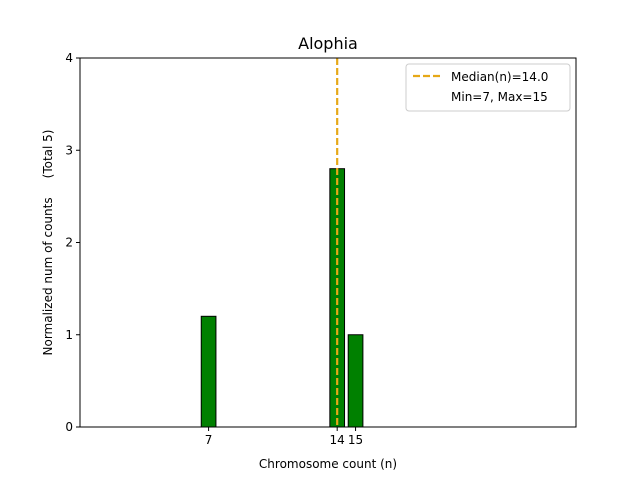 This screenshot has height=480, width=640. What do you see at coordinates (69, 427) in the screenshot?
I see `y-tick-label: 0` at bounding box center [69, 427].